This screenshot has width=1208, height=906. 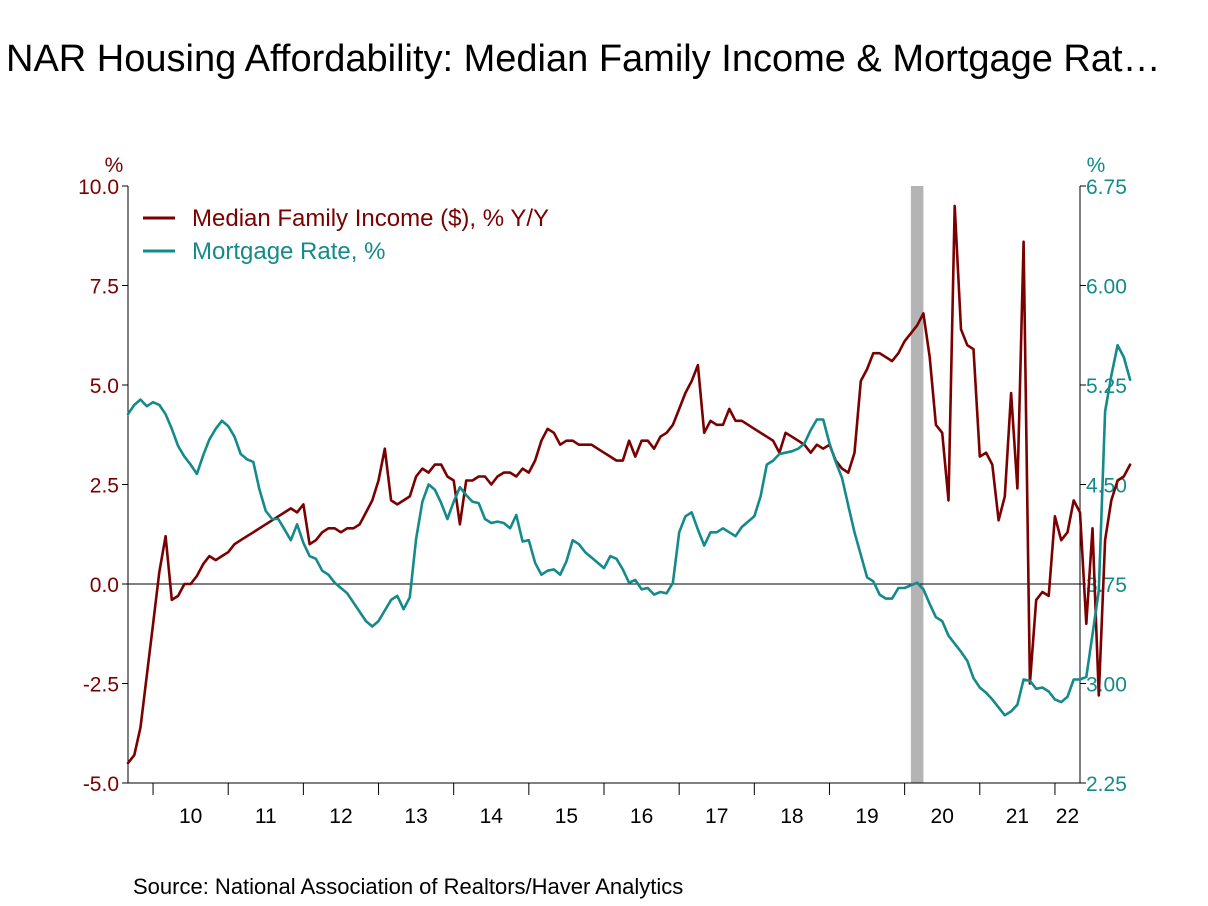 I want to click on right-axis-unit: %, so click(x=1096, y=165).